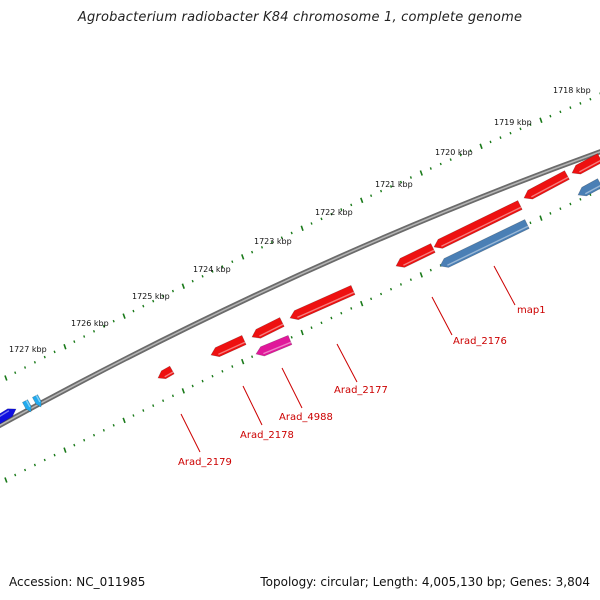  I want to click on gene-left-navy, so click(8, 416).